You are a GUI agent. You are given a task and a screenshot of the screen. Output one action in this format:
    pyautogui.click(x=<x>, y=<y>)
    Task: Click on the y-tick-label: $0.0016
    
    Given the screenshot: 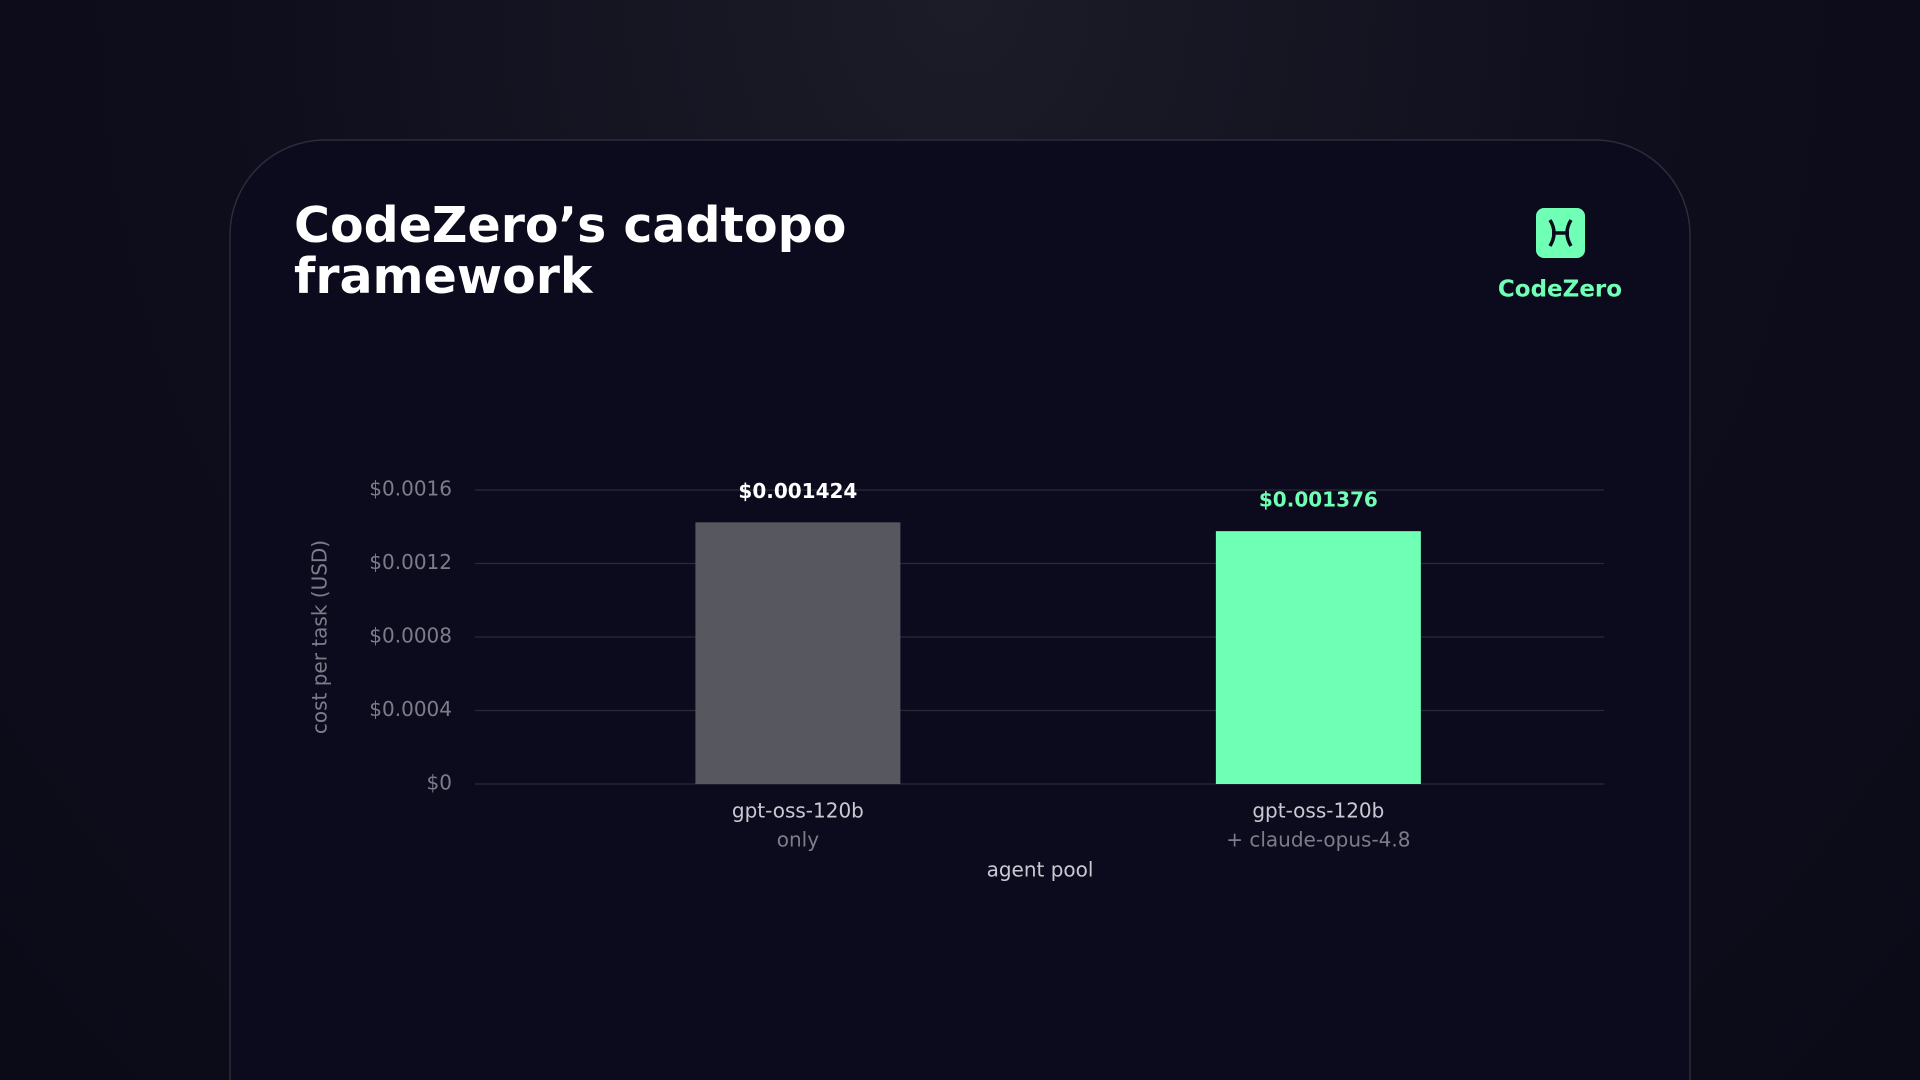 What is the action you would take?
    pyautogui.click(x=410, y=489)
    